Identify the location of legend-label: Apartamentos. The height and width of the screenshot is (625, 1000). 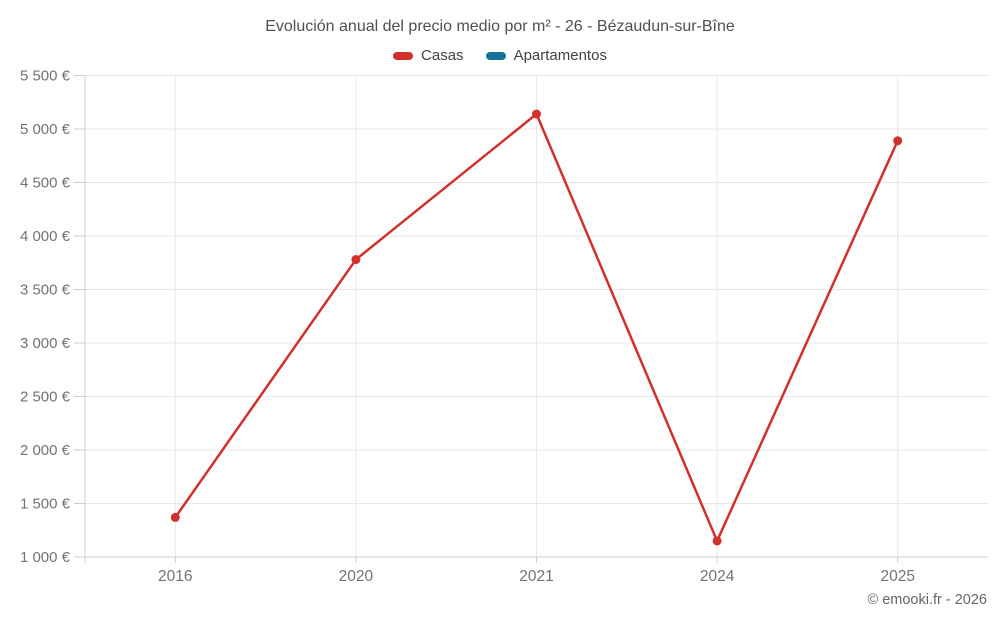
(560, 55).